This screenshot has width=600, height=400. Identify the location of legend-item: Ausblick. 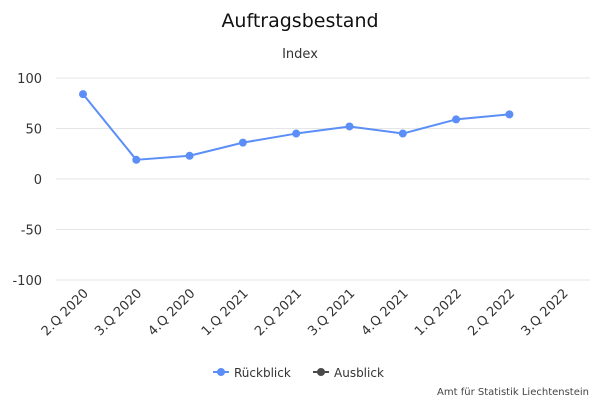
(348, 373).